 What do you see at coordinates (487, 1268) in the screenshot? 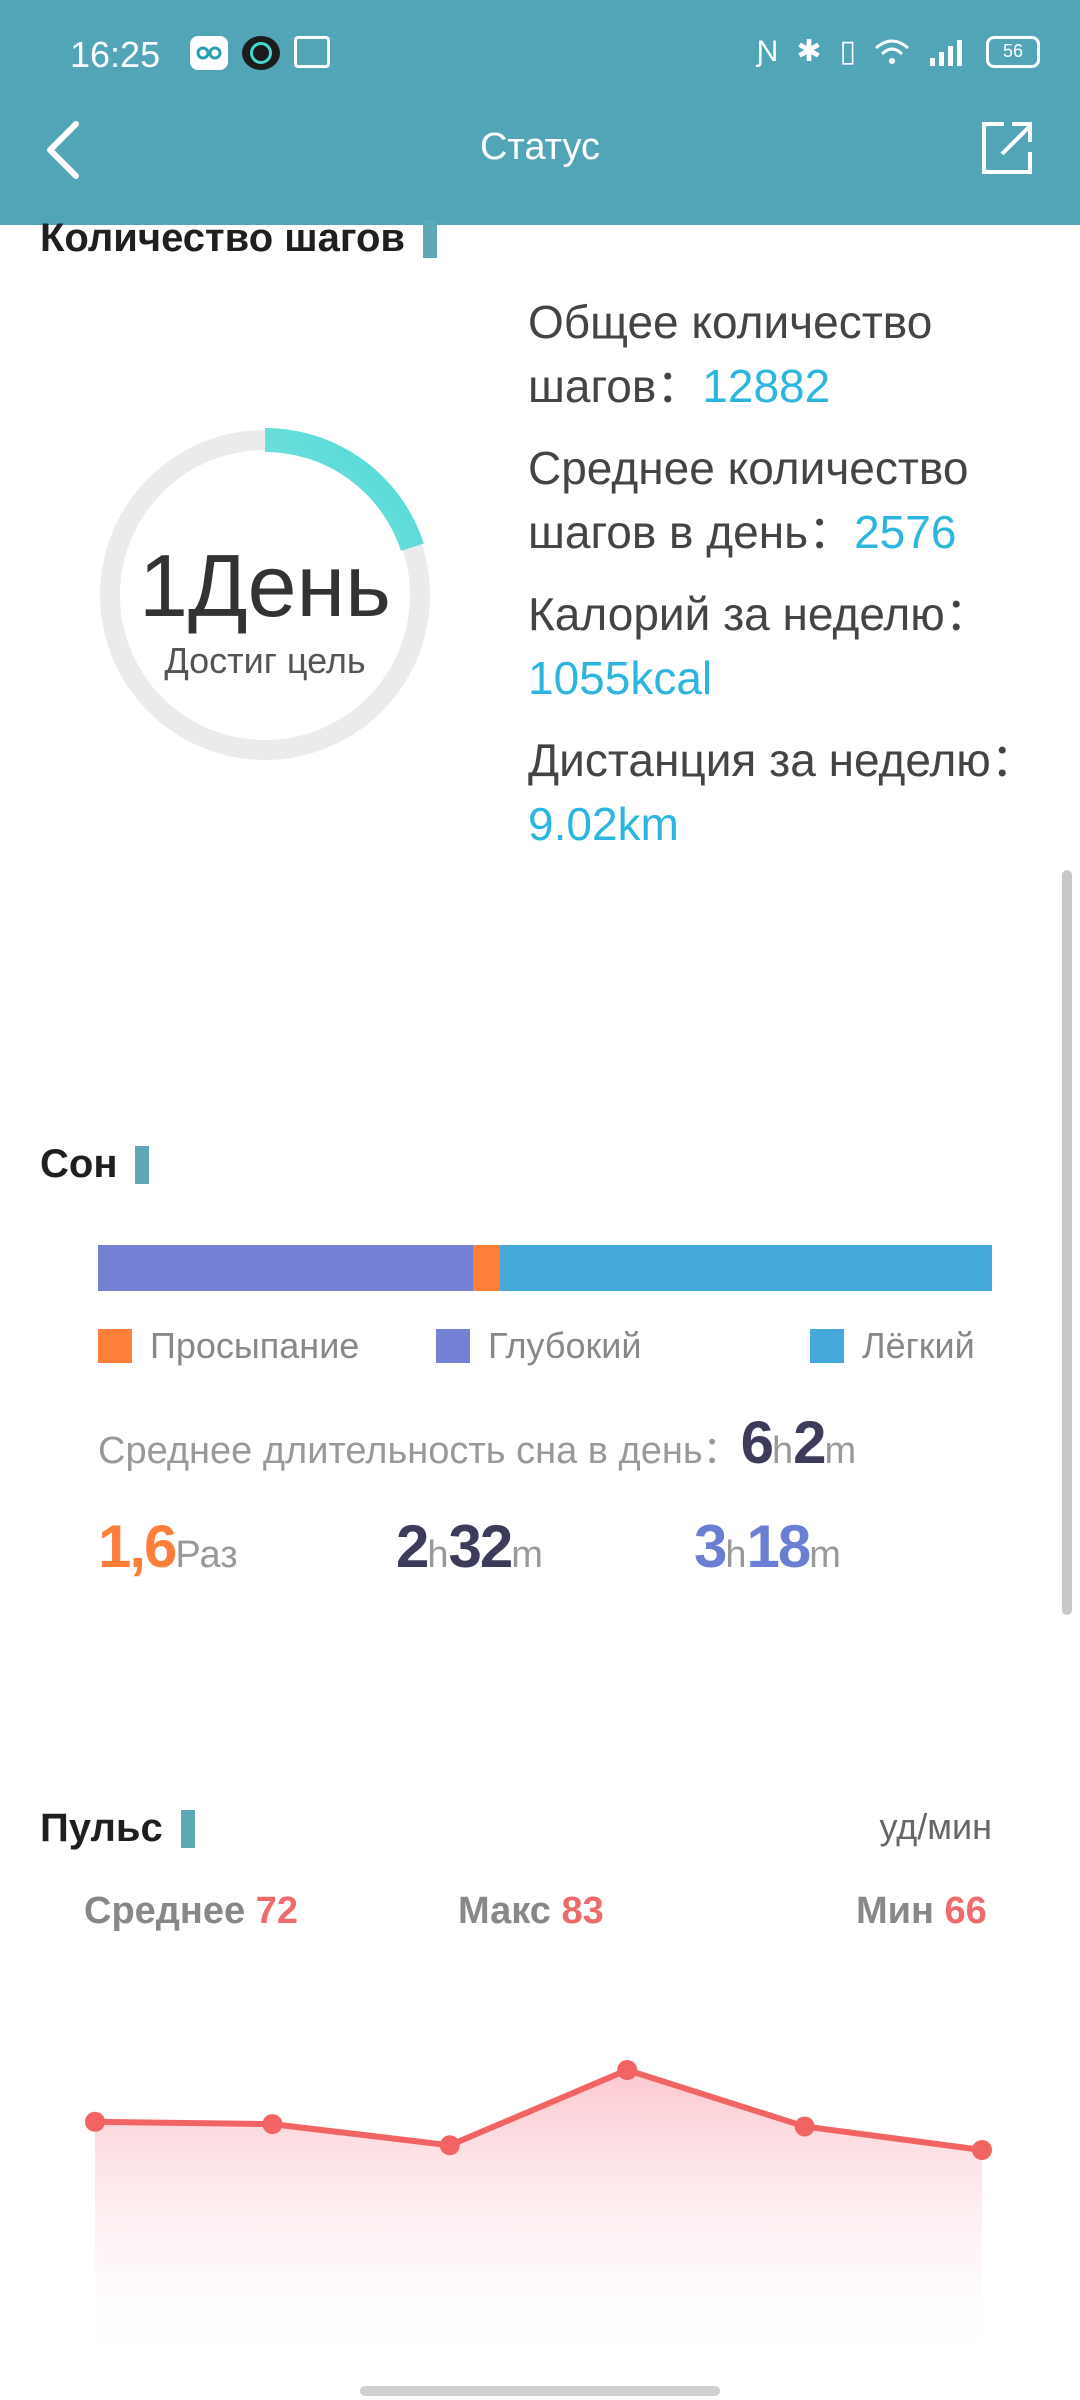
I see `sleep-segment-Просыпание` at bounding box center [487, 1268].